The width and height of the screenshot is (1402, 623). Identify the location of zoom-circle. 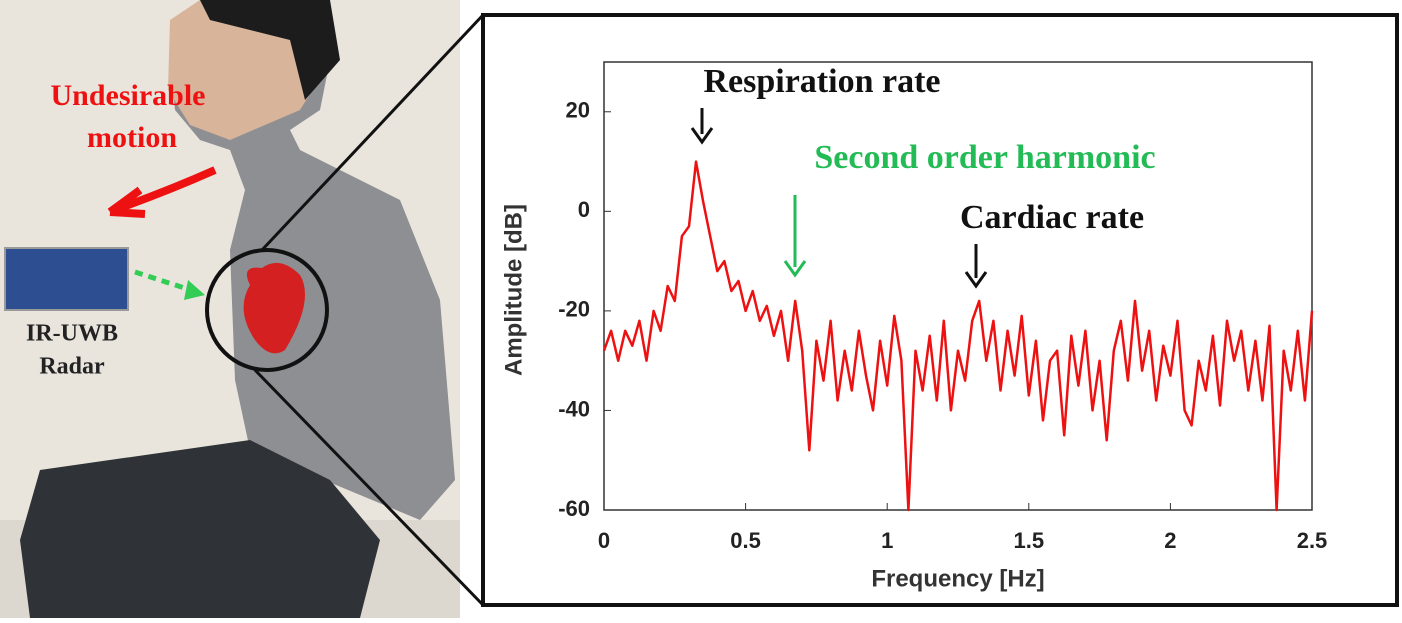
(267, 310).